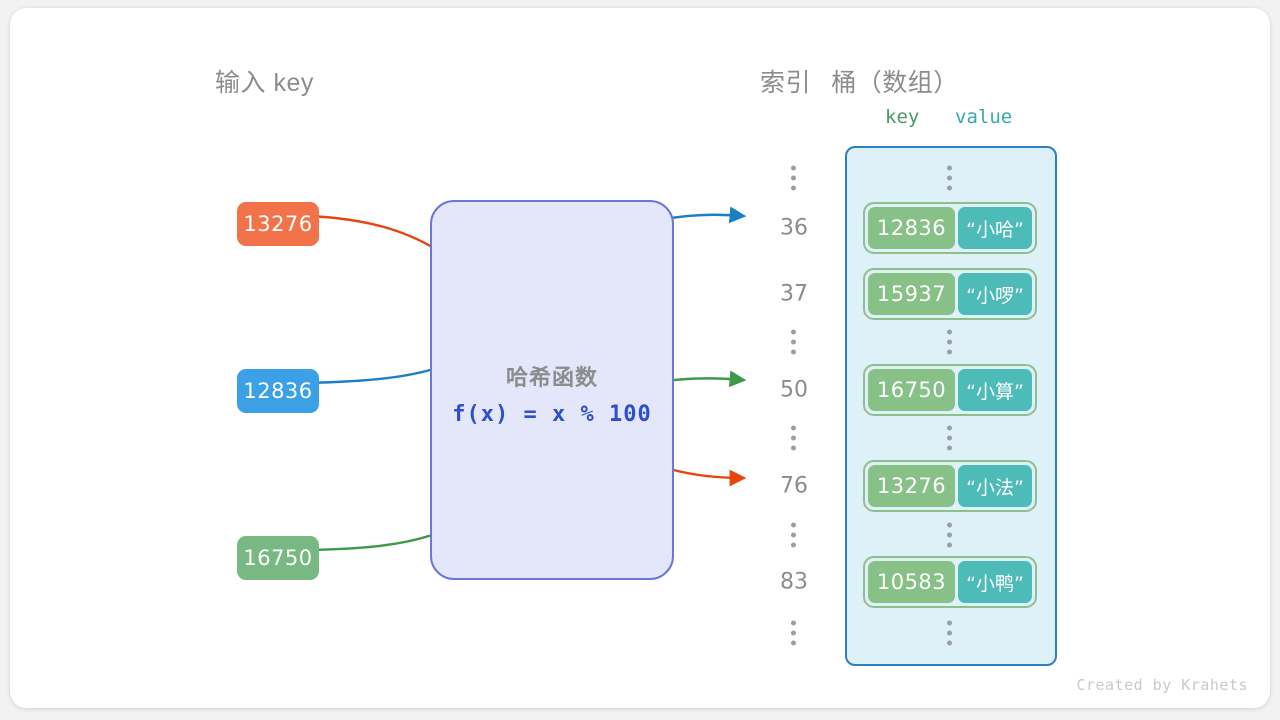 This screenshot has width=1280, height=720. I want to click on subheading-value: value, so click(984, 117).